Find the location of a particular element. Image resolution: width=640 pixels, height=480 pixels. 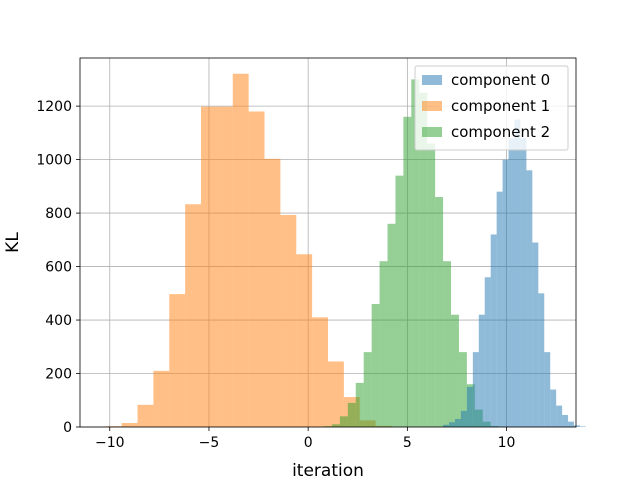

y-tick-label: 200 is located at coordinates (58, 375).